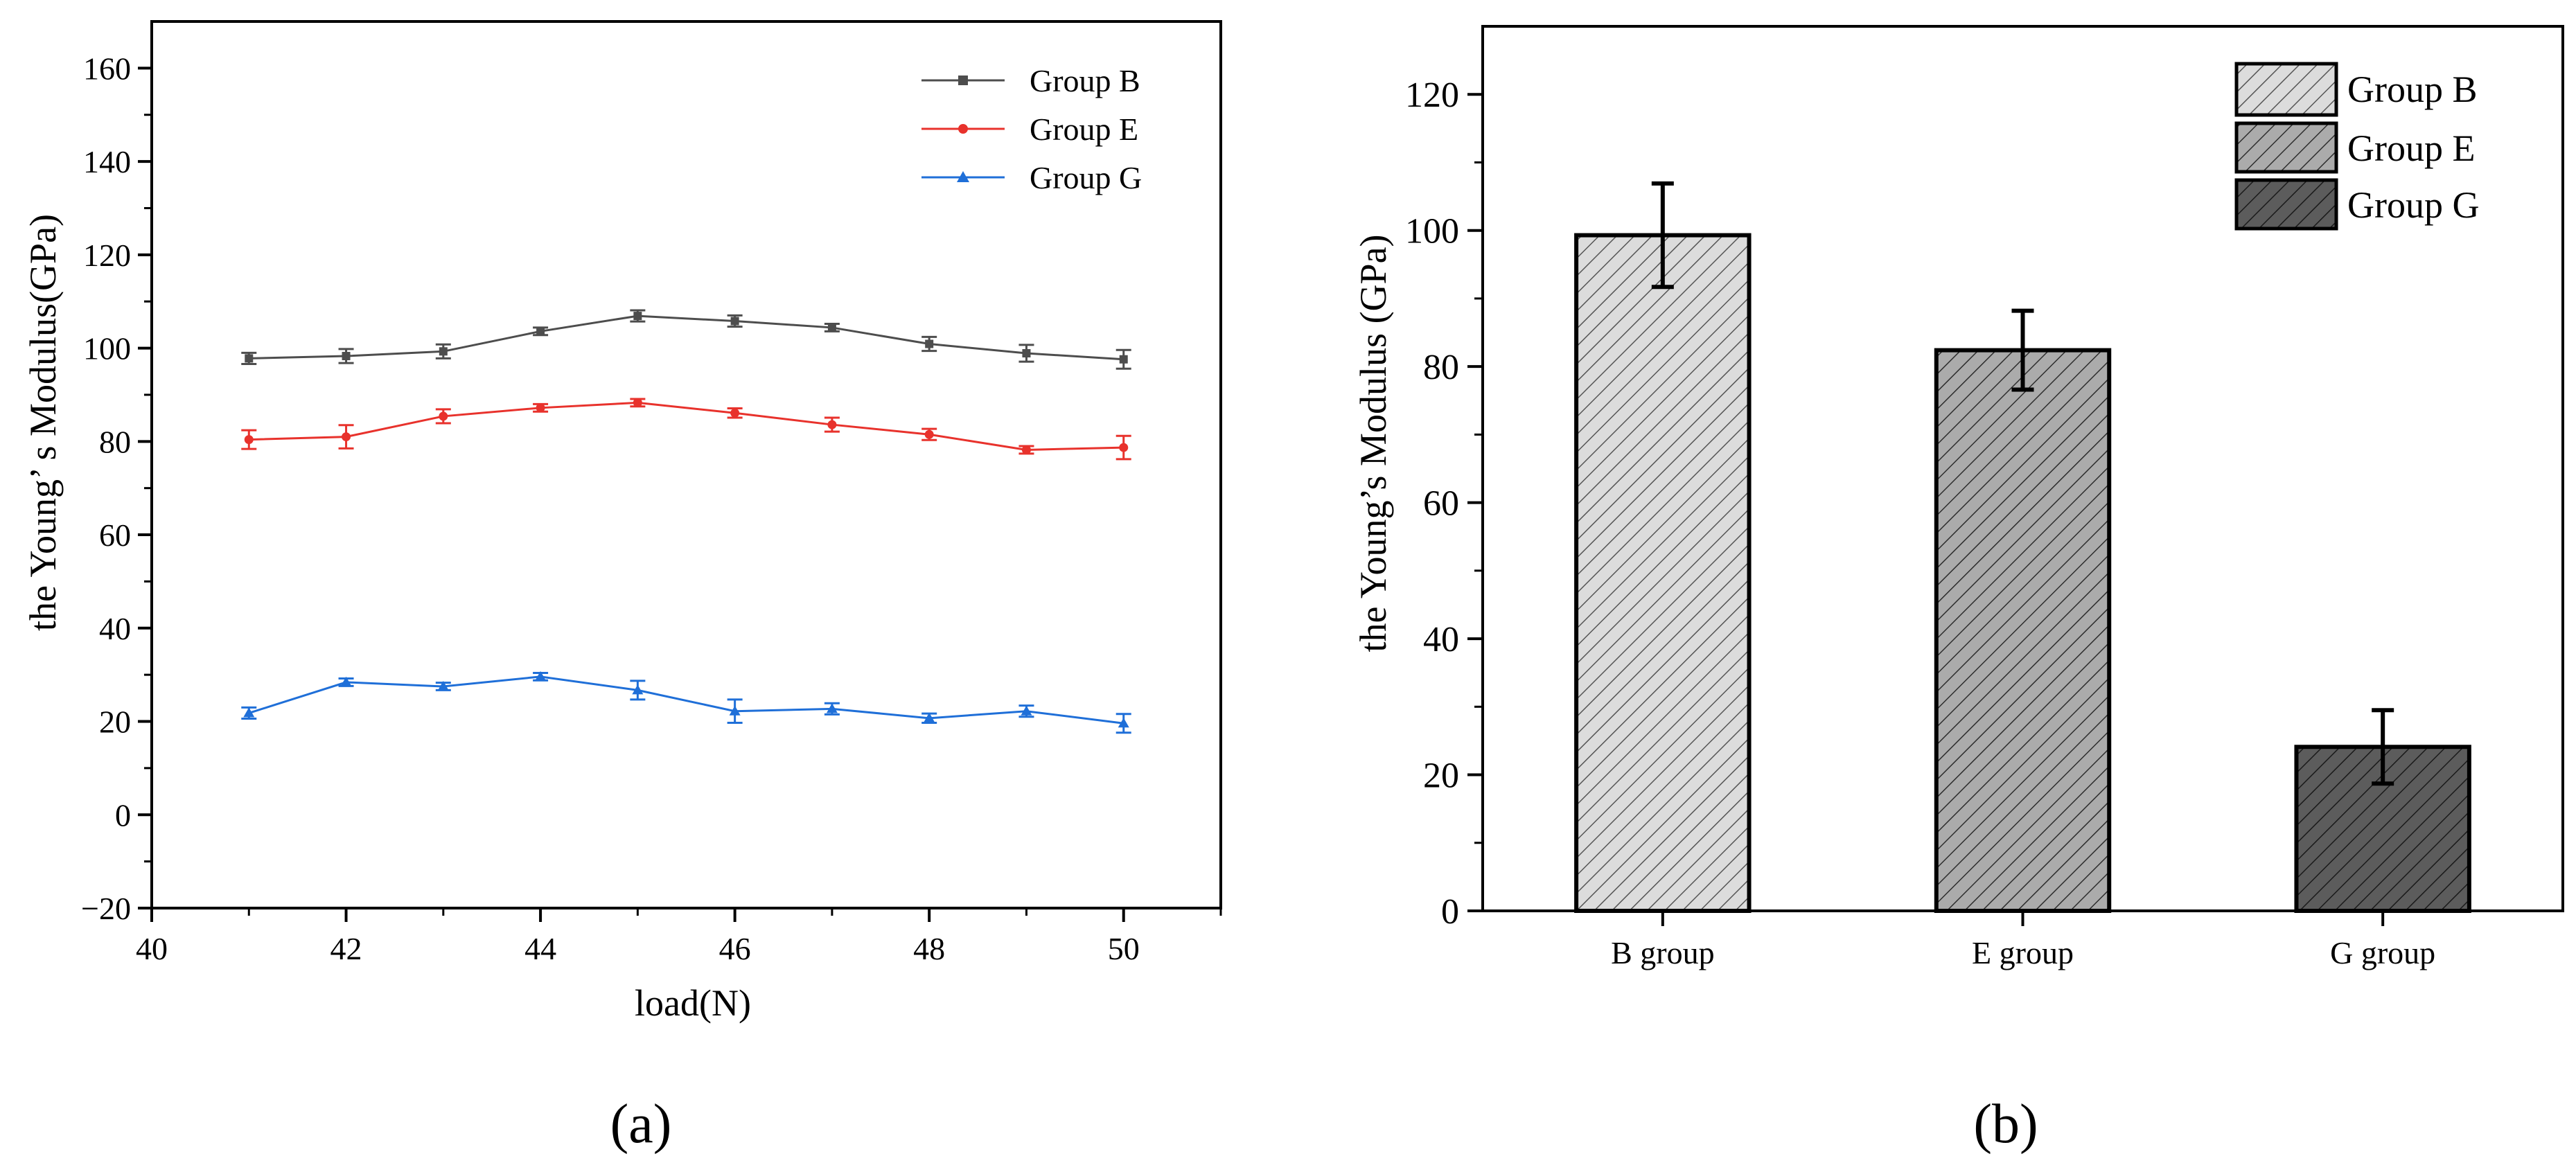 The image size is (2576, 1163). I want to click on y-tick-label: 140, so click(107, 161).